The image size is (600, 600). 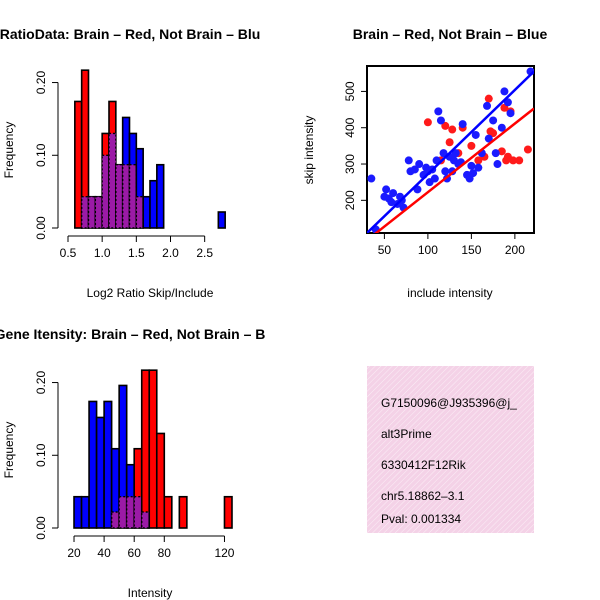 I want to click on intensity-histogram-bars, so click(x=153, y=449).